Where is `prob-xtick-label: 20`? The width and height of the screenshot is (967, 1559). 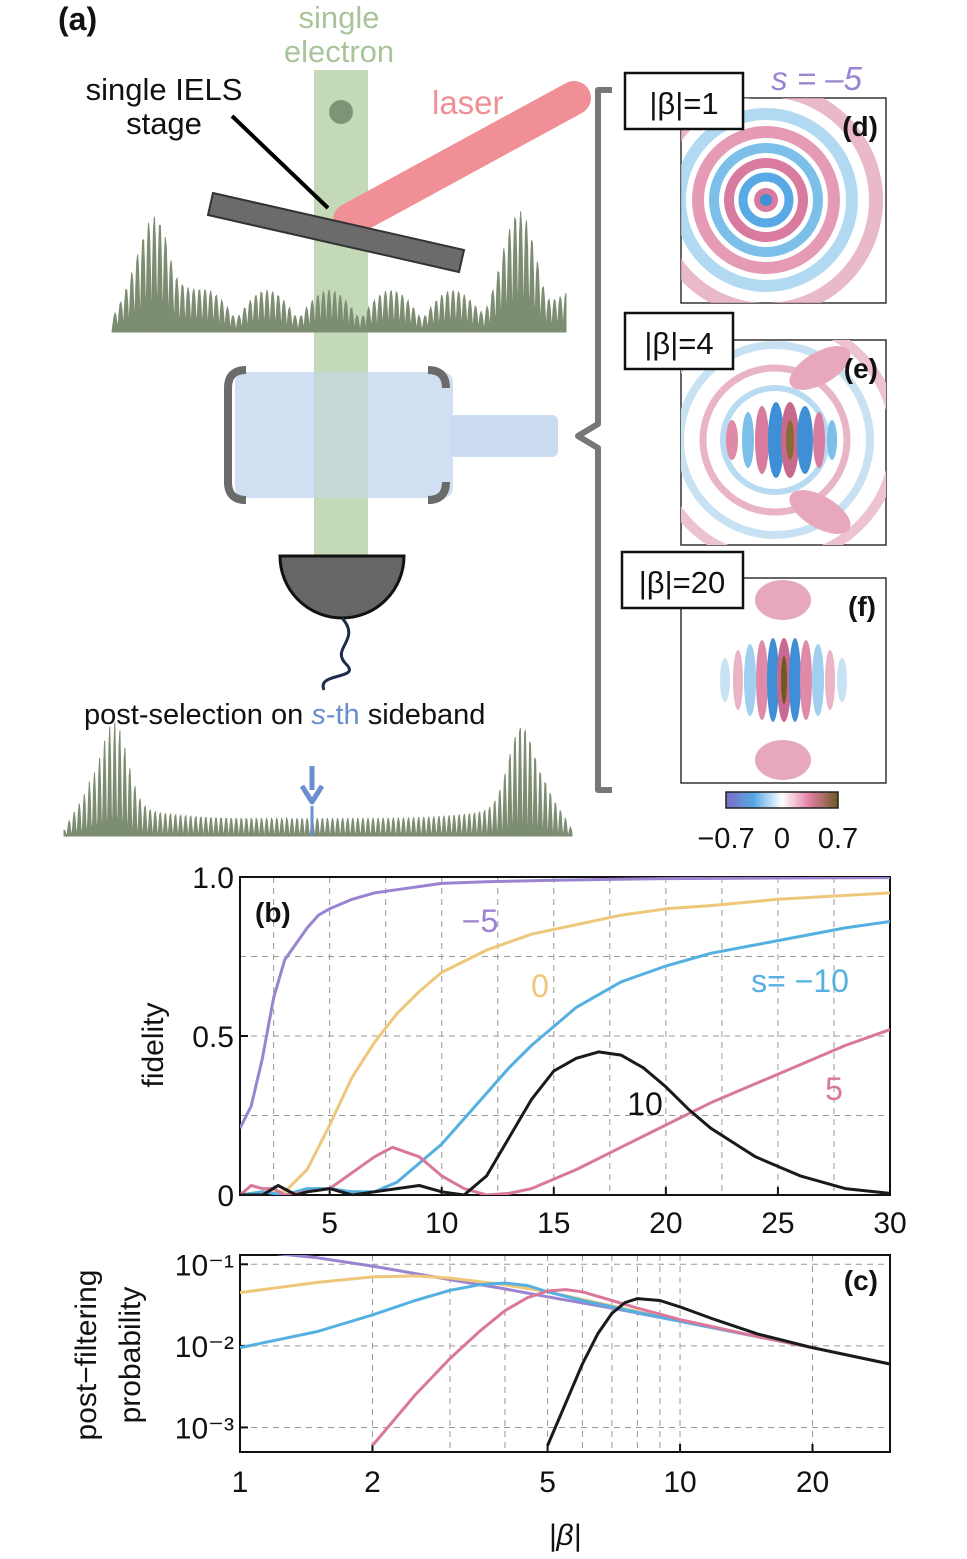 prob-xtick-label: 20 is located at coordinates (812, 1482).